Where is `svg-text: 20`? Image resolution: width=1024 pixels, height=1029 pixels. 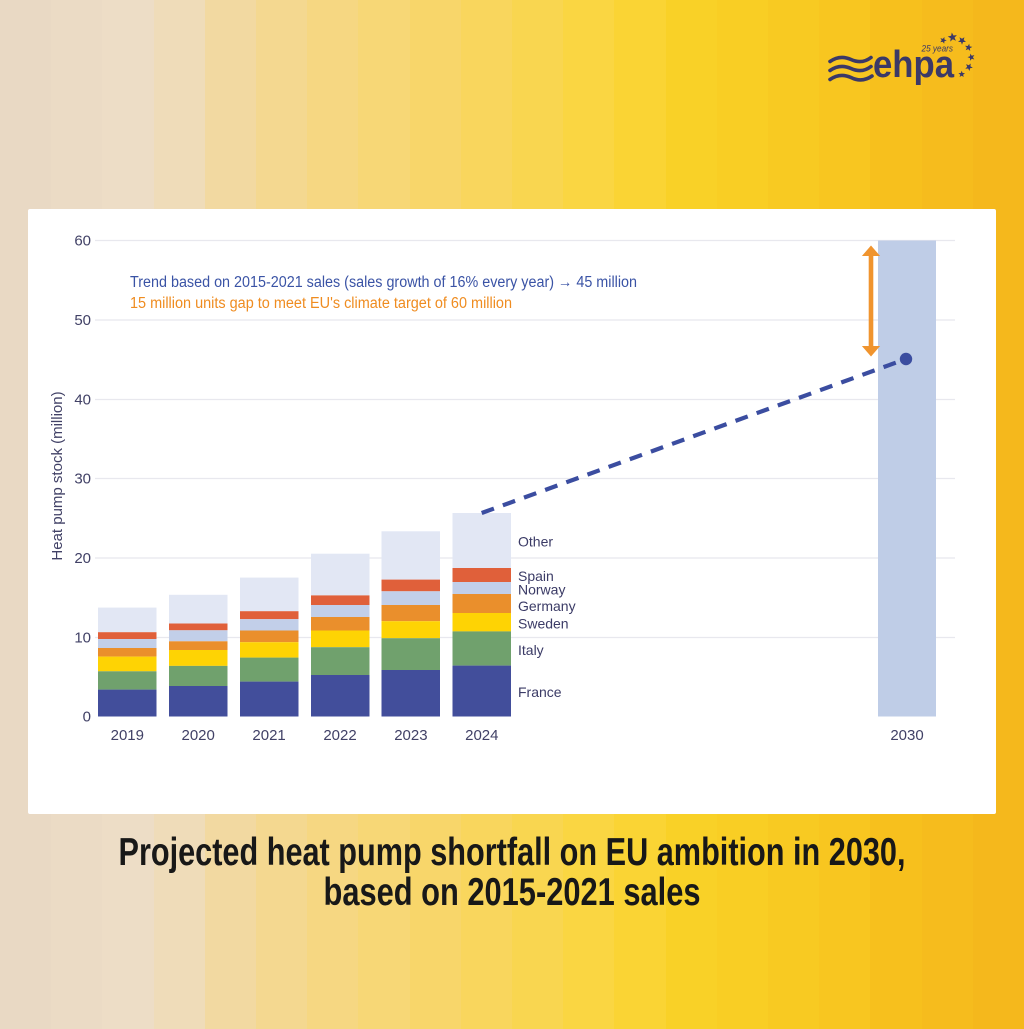 svg-text: 20 is located at coordinates (82, 558).